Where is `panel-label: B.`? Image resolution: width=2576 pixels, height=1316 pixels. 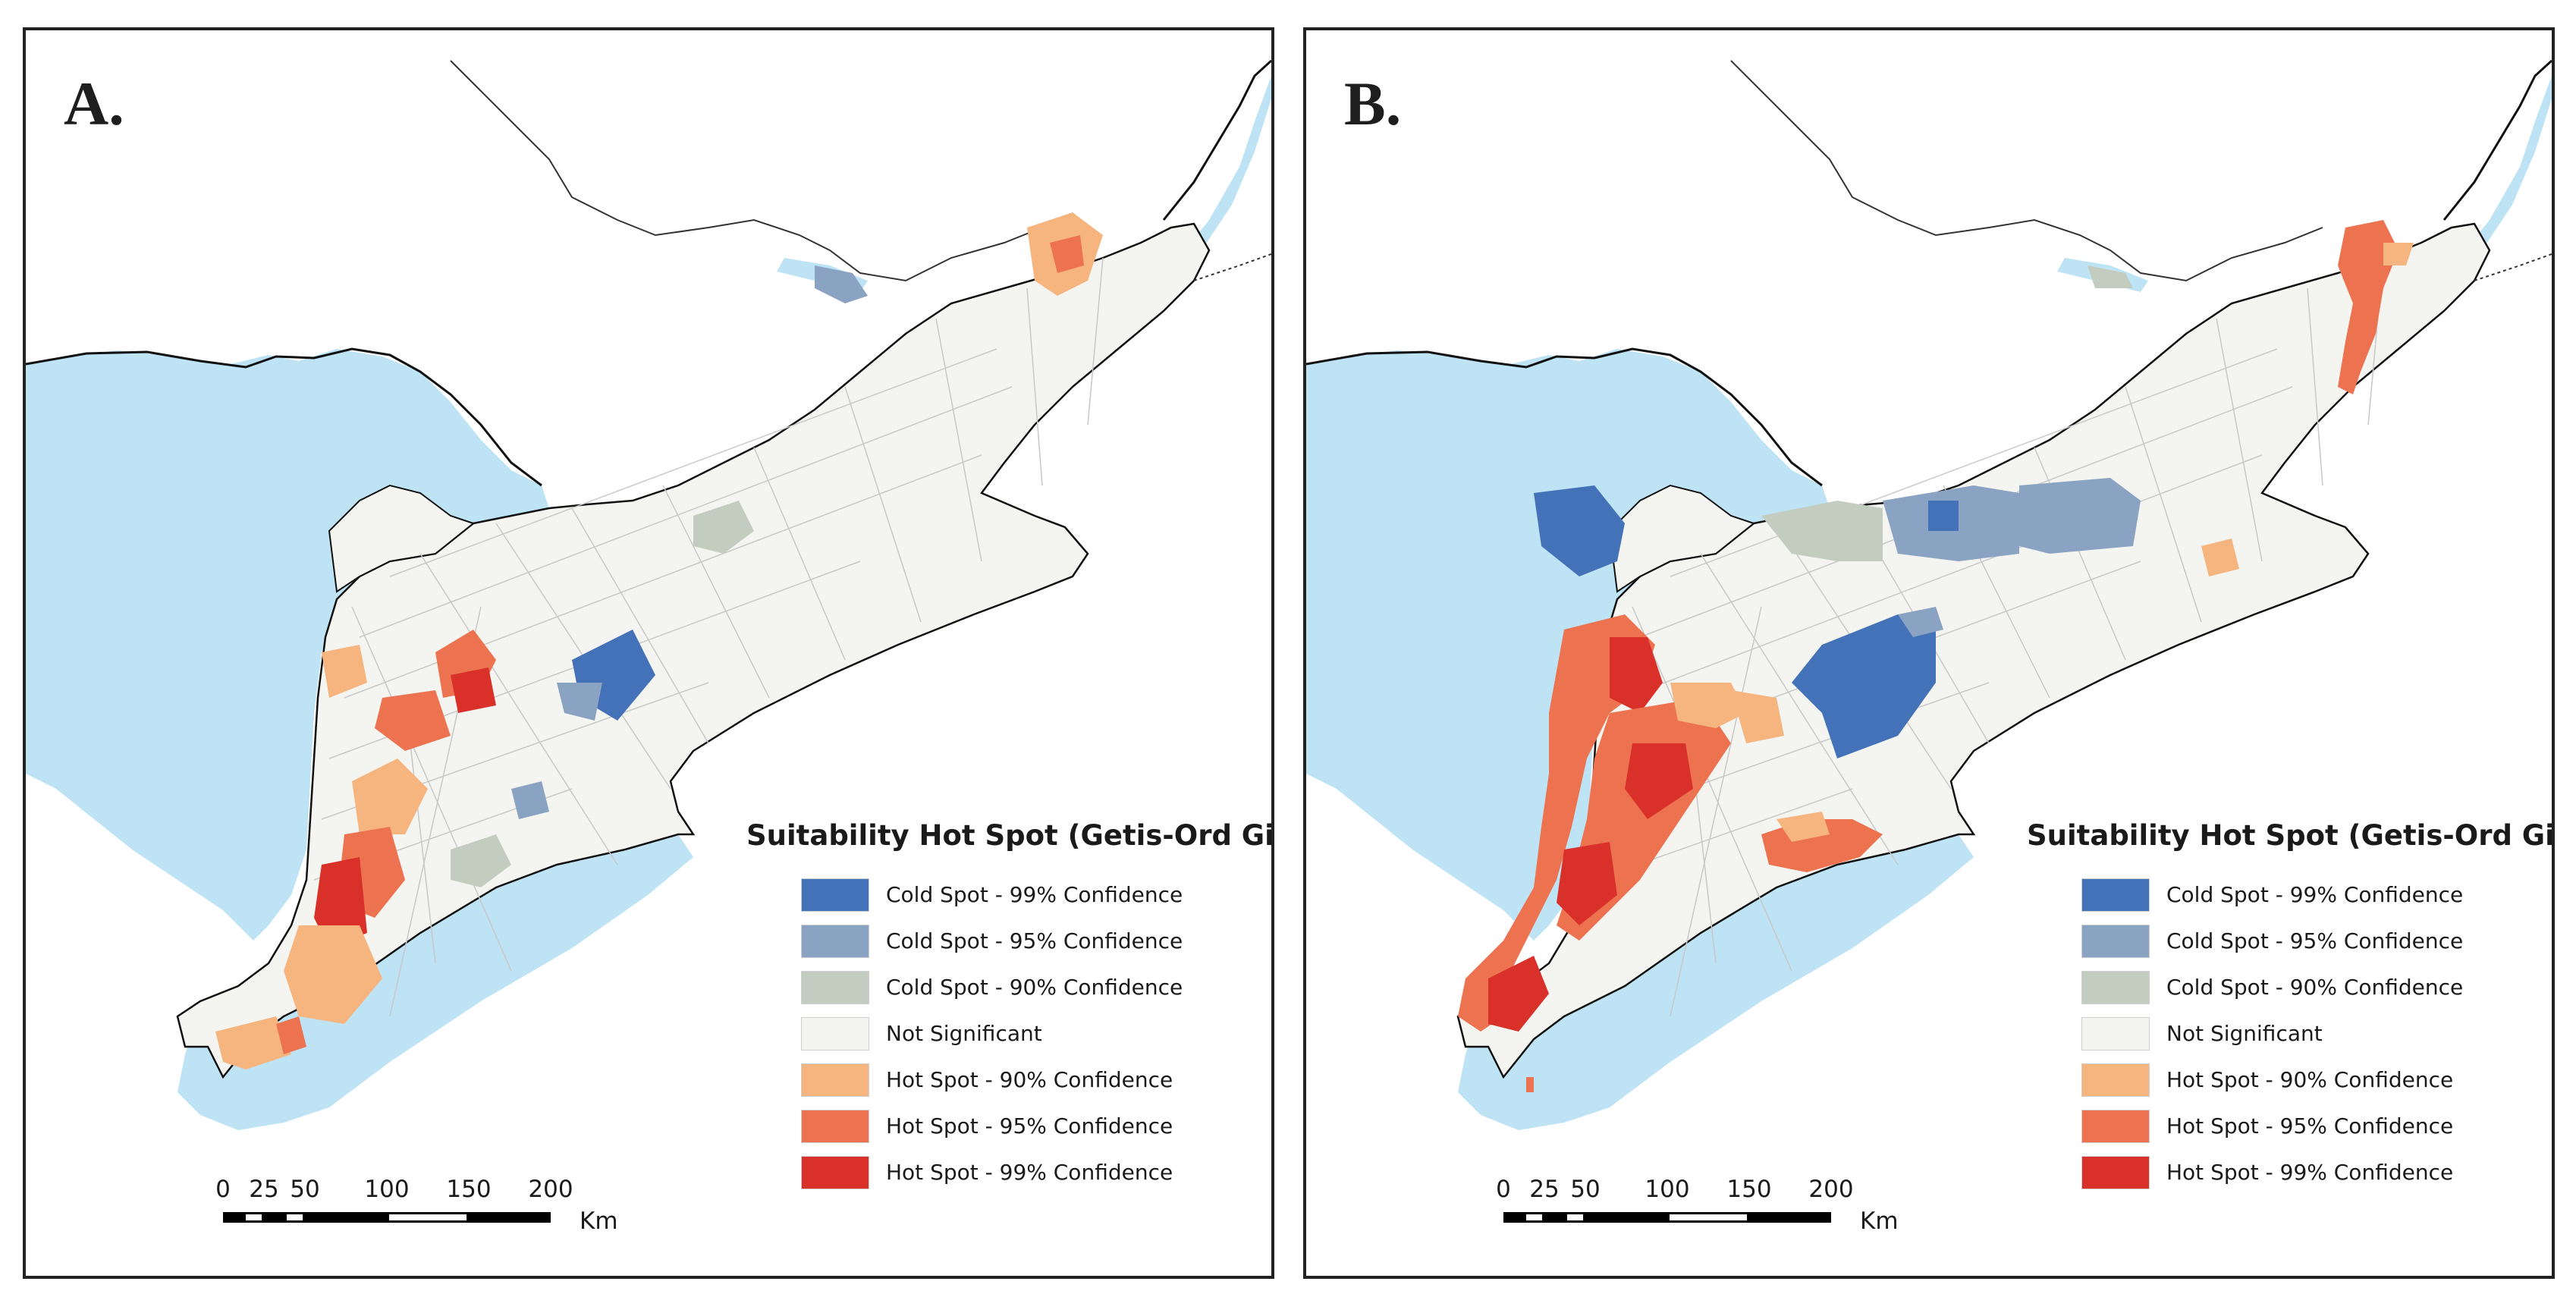 panel-label: B. is located at coordinates (1373, 104).